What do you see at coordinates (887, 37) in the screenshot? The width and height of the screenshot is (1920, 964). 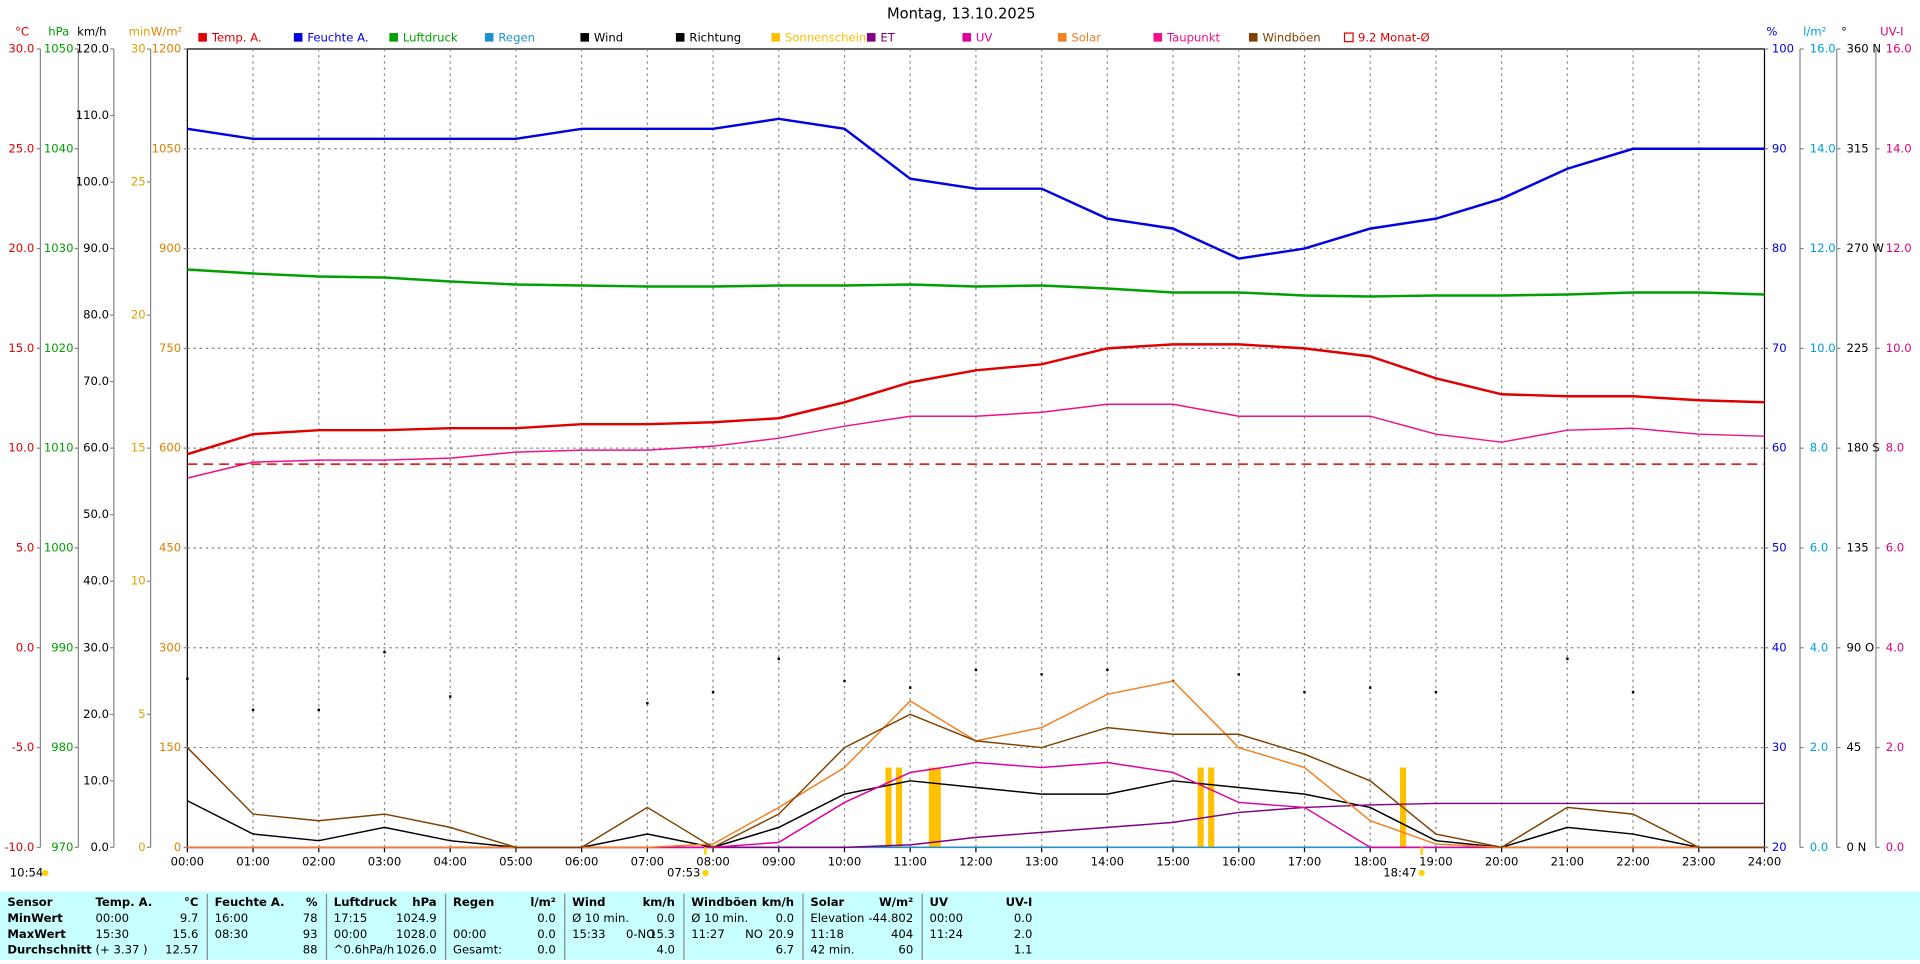 I see `legend-label: ET` at bounding box center [887, 37].